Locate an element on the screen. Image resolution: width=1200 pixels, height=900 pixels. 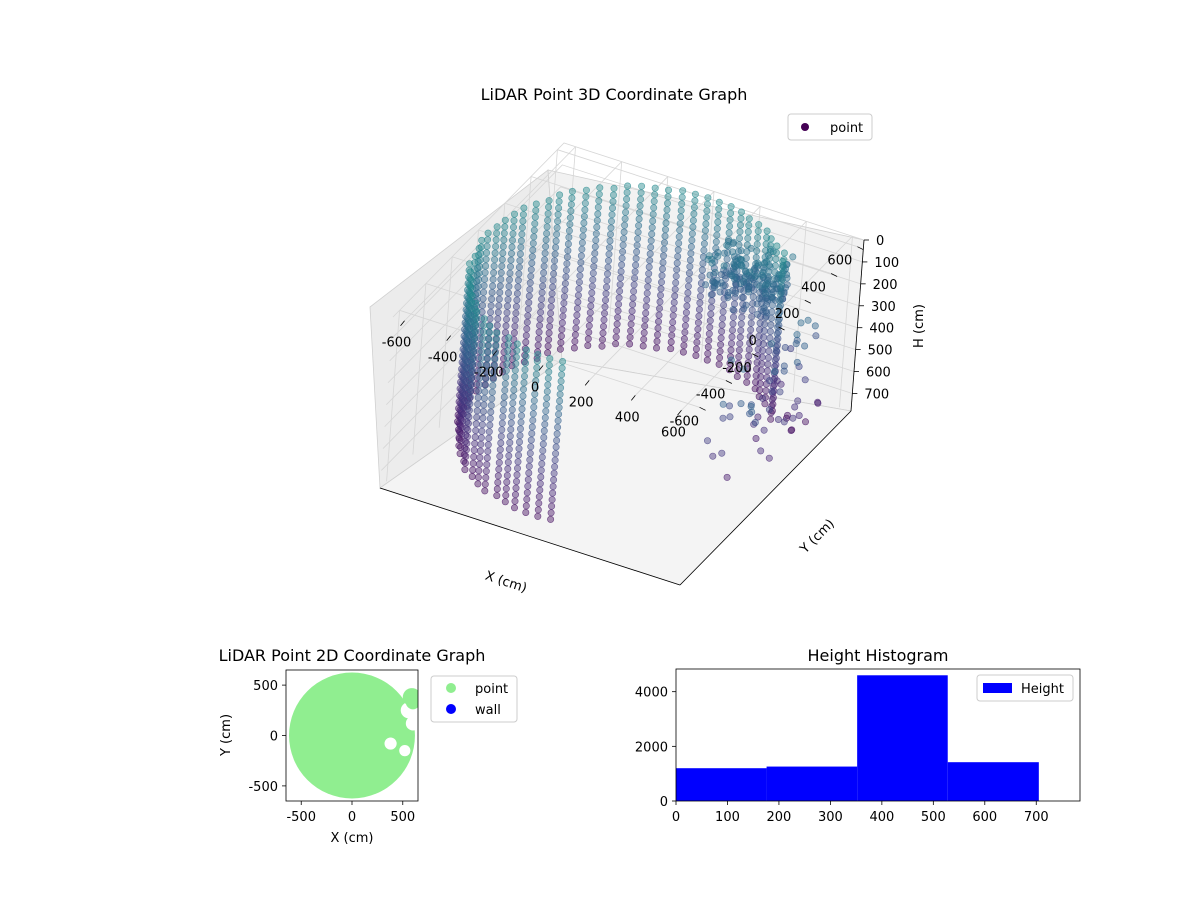
x-tick-label: 200 is located at coordinates (581, 402).